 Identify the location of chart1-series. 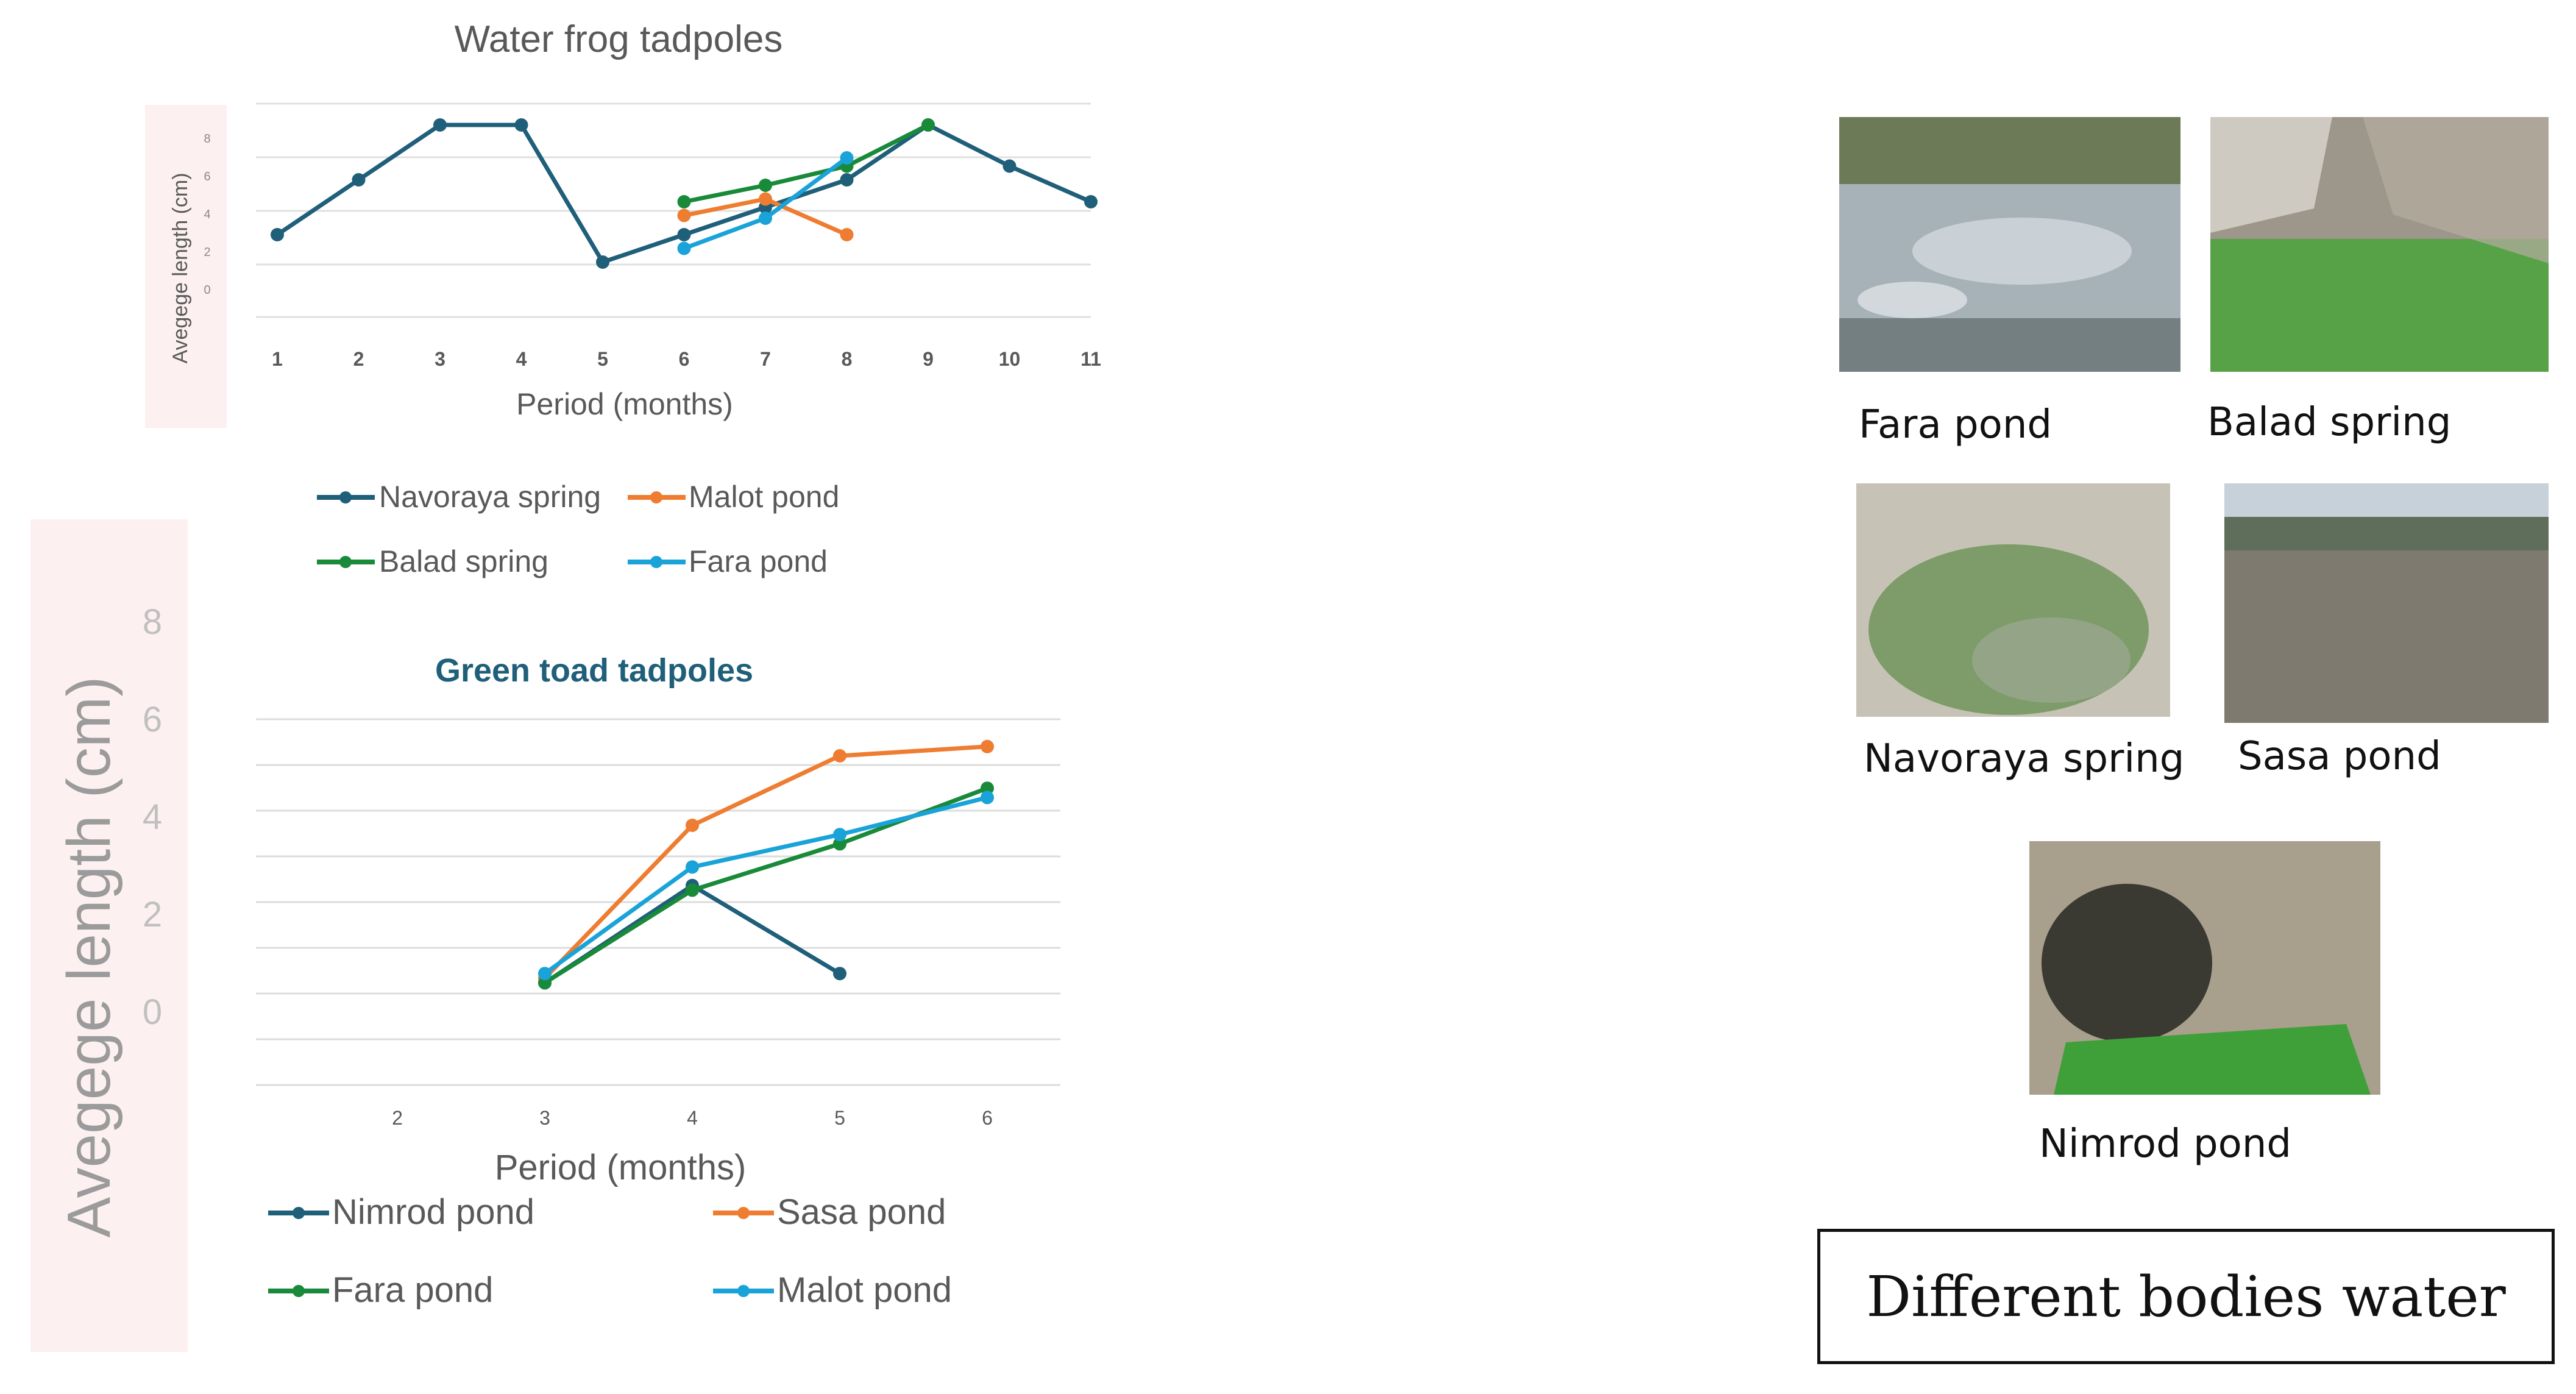
(684, 193).